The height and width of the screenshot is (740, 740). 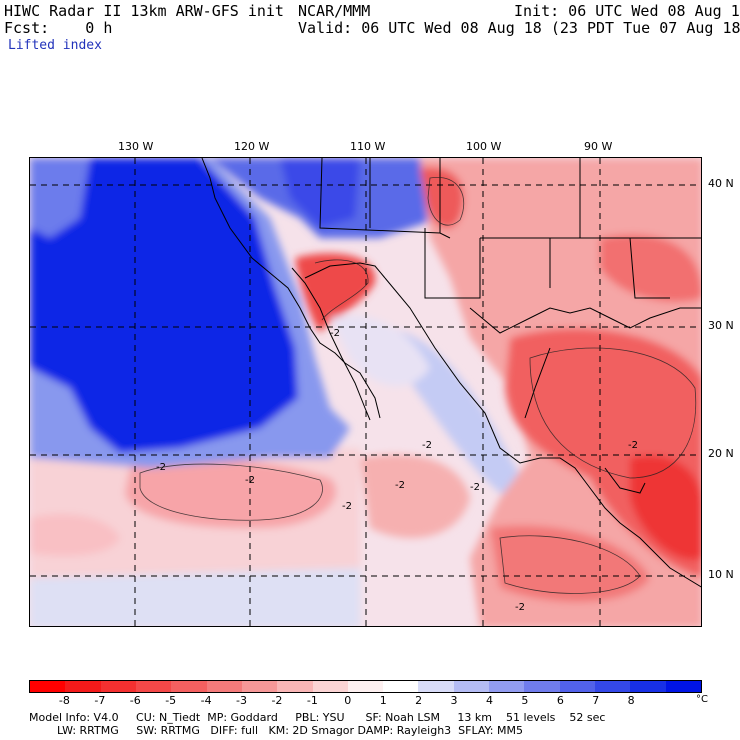 What do you see at coordinates (100, 700) in the screenshot?
I see `colorbar-tick-label: -7` at bounding box center [100, 700].